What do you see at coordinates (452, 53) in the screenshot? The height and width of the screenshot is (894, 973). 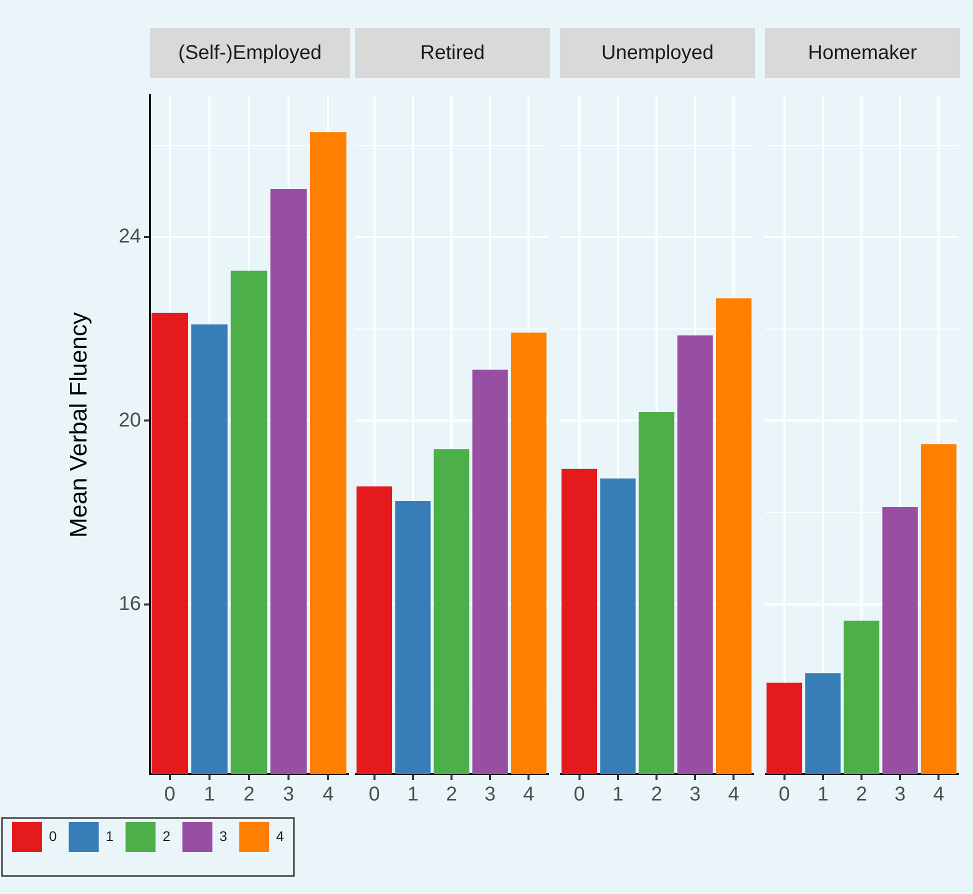 I see `chart-title: Retired` at bounding box center [452, 53].